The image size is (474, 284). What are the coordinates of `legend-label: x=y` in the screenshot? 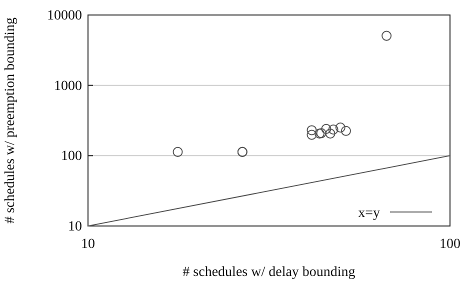 It's located at (369, 213).